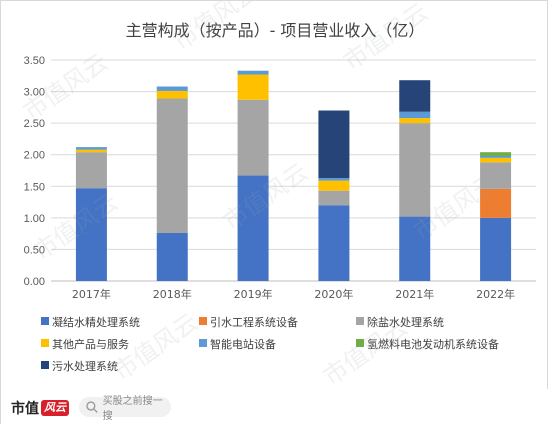 This screenshot has width=550, height=425. What do you see at coordinates (172, 294) in the screenshot?
I see `x-tick-label: 2018年` at bounding box center [172, 294].